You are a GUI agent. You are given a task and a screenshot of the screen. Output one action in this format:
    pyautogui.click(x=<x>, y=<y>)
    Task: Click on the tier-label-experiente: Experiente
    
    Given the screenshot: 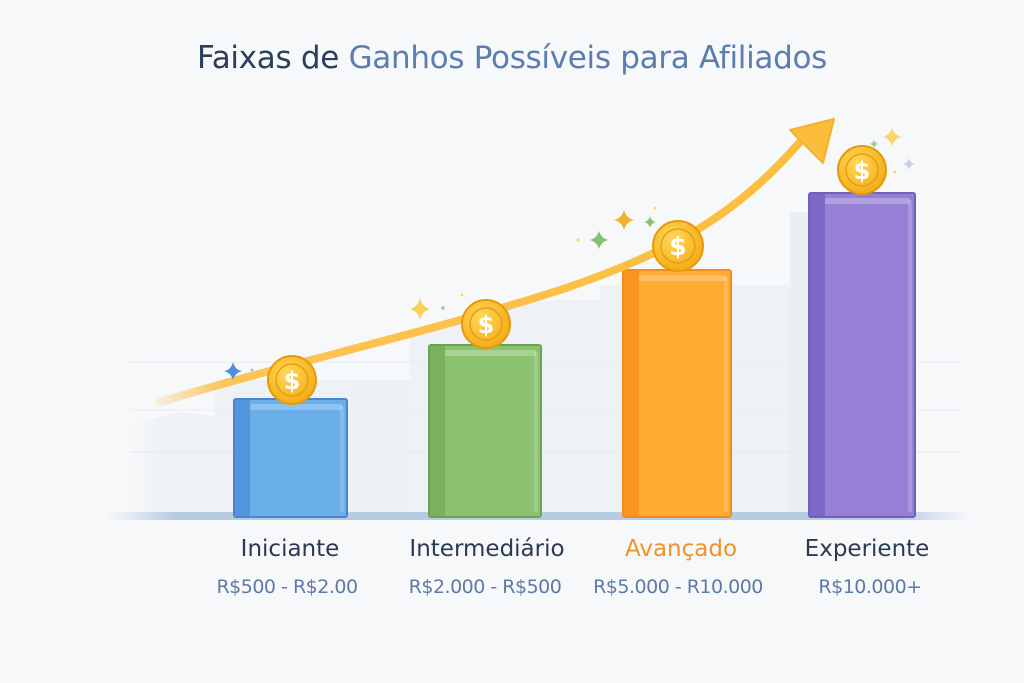 What is the action you would take?
    pyautogui.click(x=867, y=549)
    